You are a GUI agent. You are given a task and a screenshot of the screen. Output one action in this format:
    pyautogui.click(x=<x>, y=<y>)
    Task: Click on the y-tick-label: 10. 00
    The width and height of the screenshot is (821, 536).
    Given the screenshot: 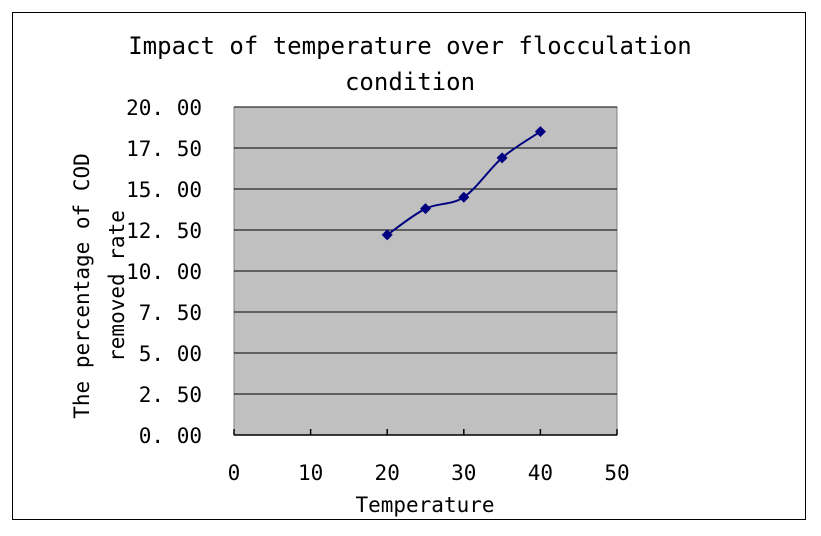 What is the action you would take?
    pyautogui.click(x=164, y=272)
    